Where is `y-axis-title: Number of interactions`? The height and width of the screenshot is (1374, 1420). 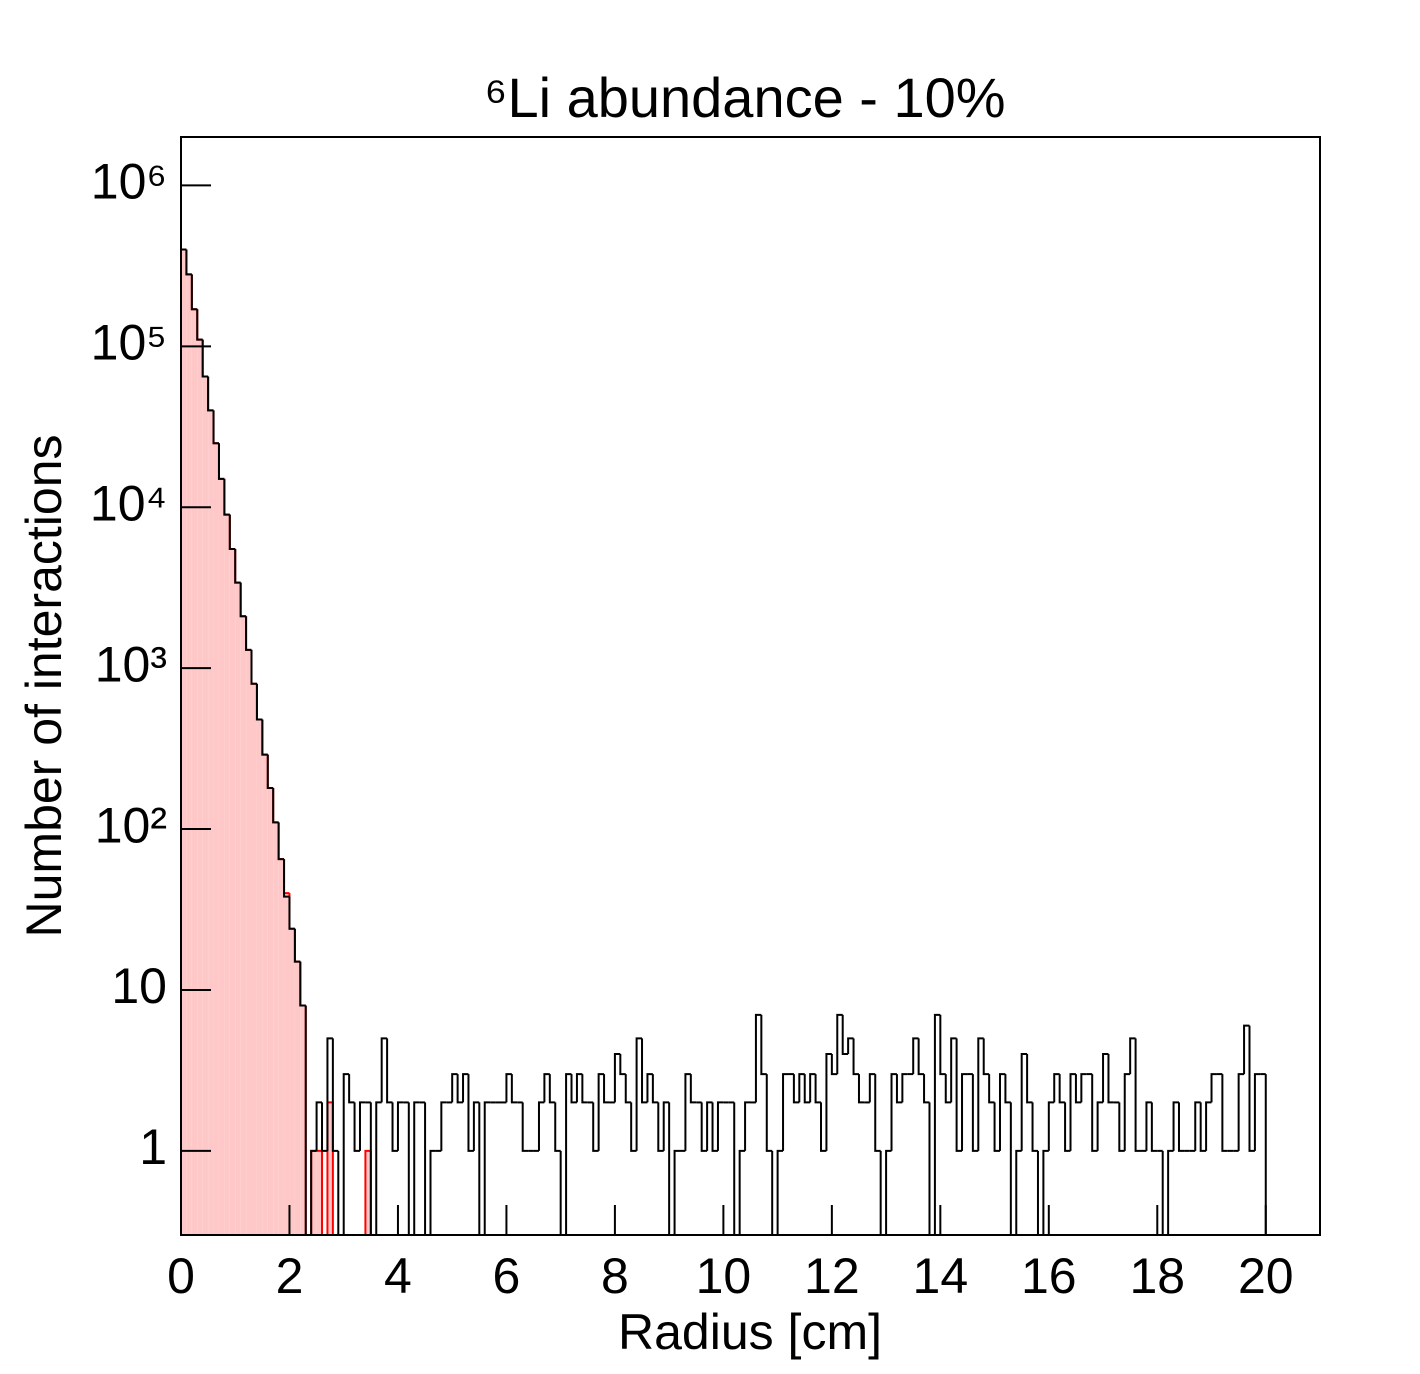
y-axis-title: Number of interactions is located at coordinates (44, 685).